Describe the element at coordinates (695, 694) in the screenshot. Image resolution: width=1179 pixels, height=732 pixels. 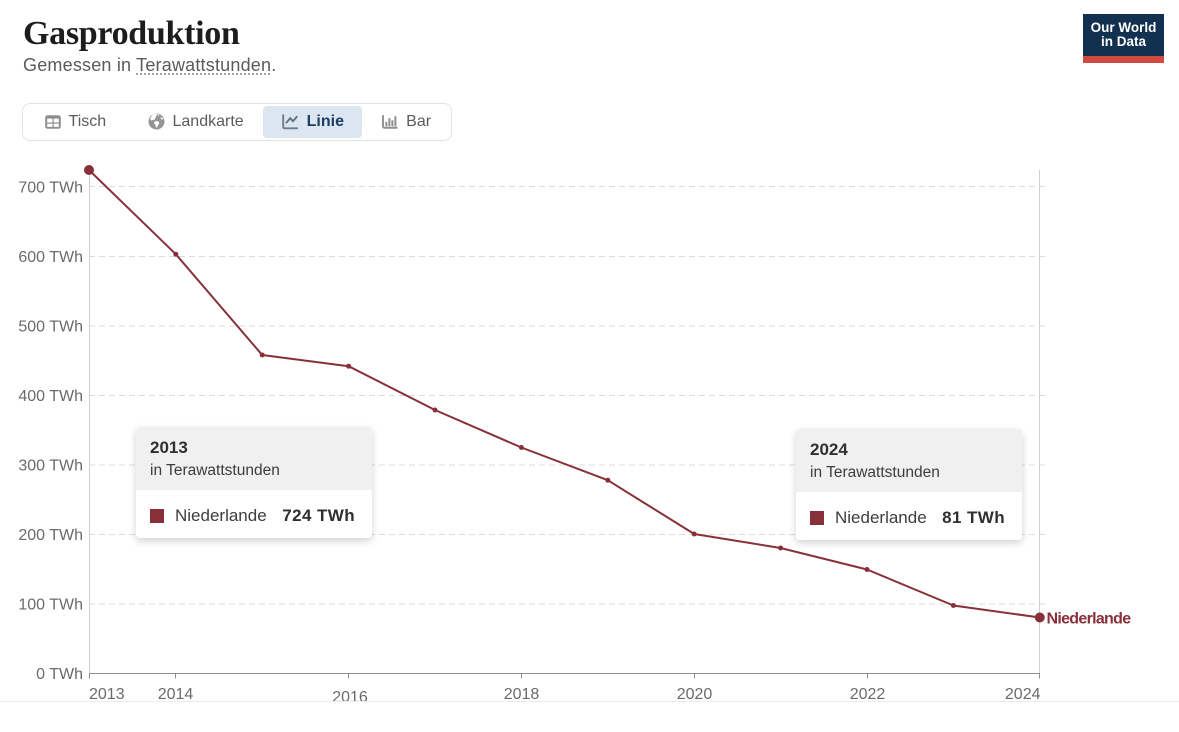
I see `svg-text: 2020` at that location.